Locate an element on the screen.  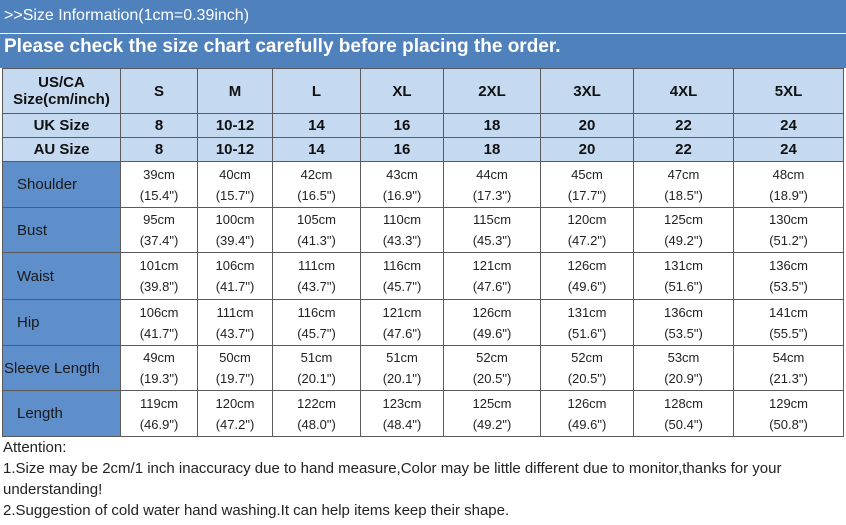
size-header: 16 is located at coordinates (402, 149).